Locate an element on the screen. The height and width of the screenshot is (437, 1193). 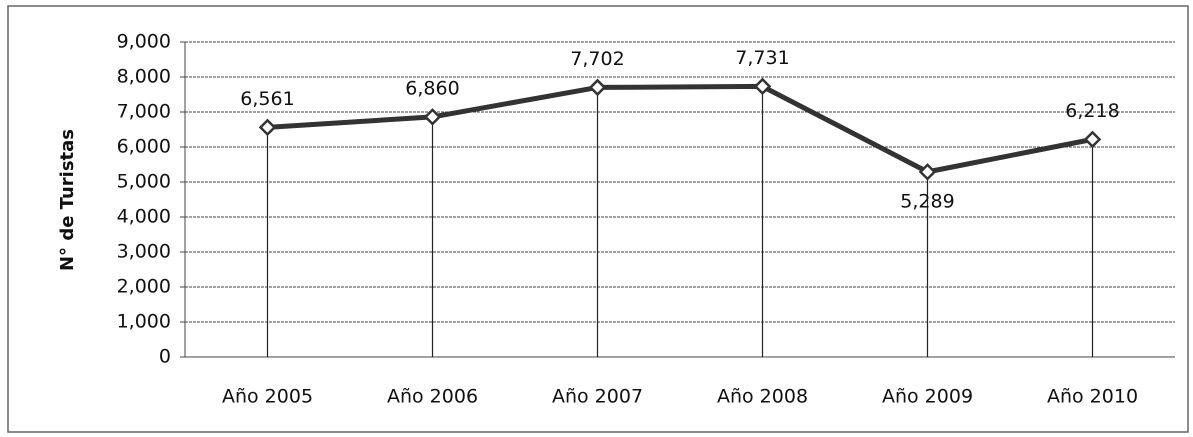
data-label: 6,561 is located at coordinates (267, 99).